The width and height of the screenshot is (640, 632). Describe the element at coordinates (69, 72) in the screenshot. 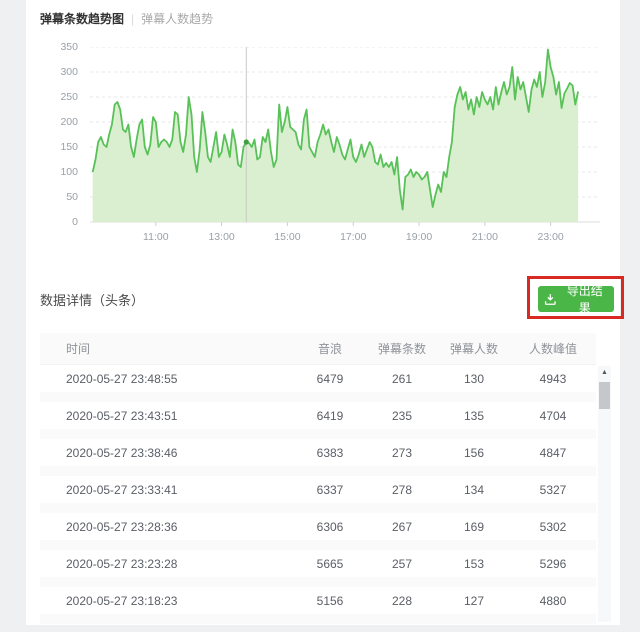

I see `y-tick-label: 300` at that location.